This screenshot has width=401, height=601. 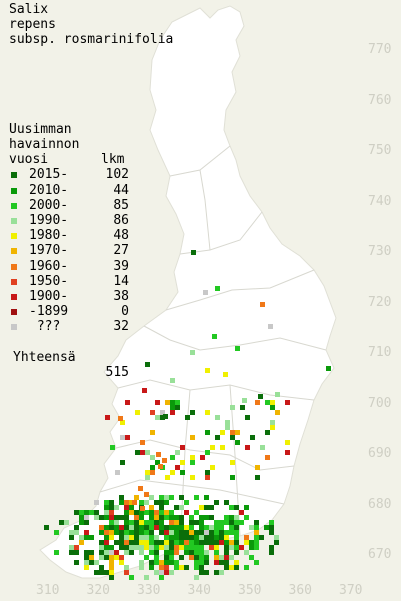 I want to click on y-tick-label: 770, so click(x=380, y=49).